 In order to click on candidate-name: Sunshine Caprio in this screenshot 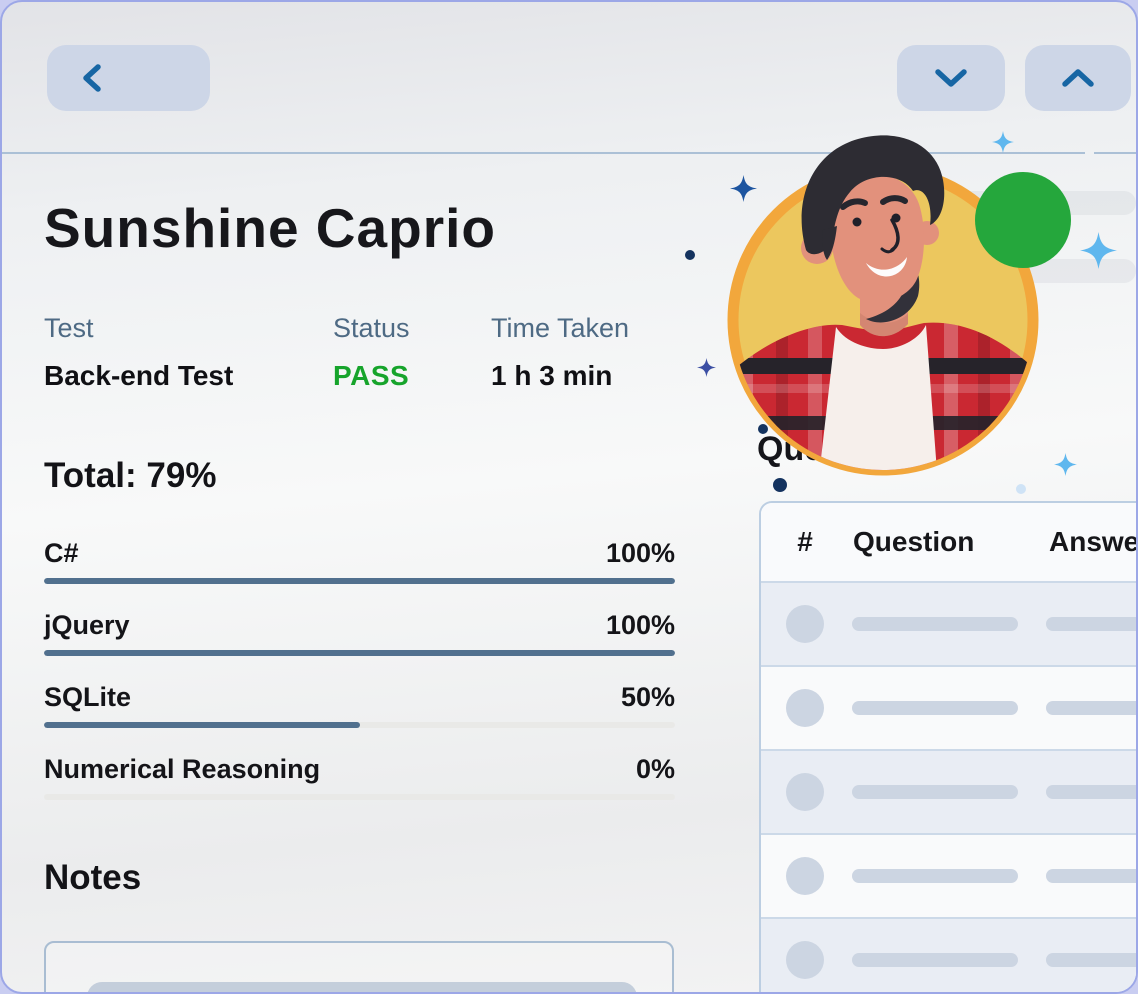, I will do `click(270, 228)`.